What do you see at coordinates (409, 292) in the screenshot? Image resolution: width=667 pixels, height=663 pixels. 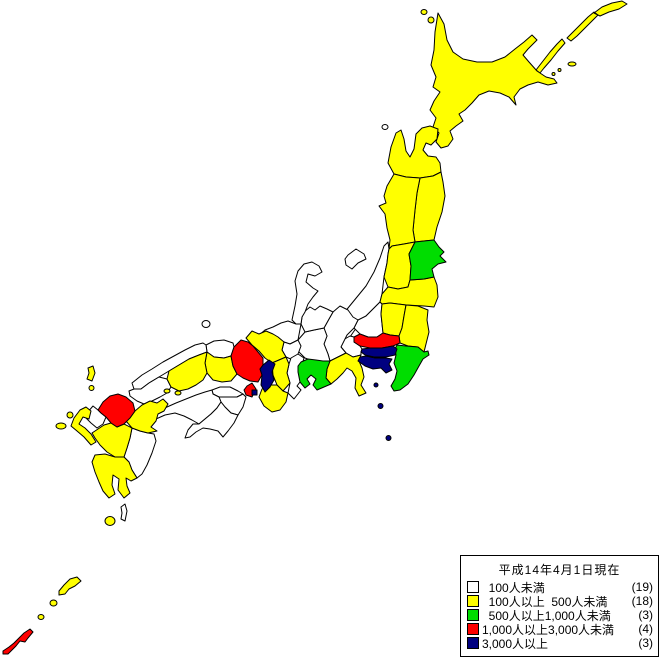 I see `region-fukushima` at bounding box center [409, 292].